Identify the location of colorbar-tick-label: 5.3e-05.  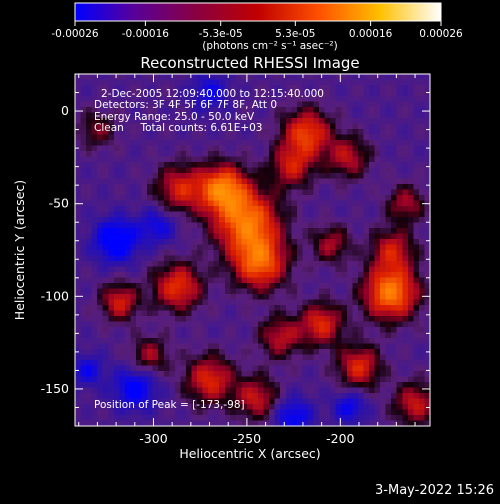
(295, 34).